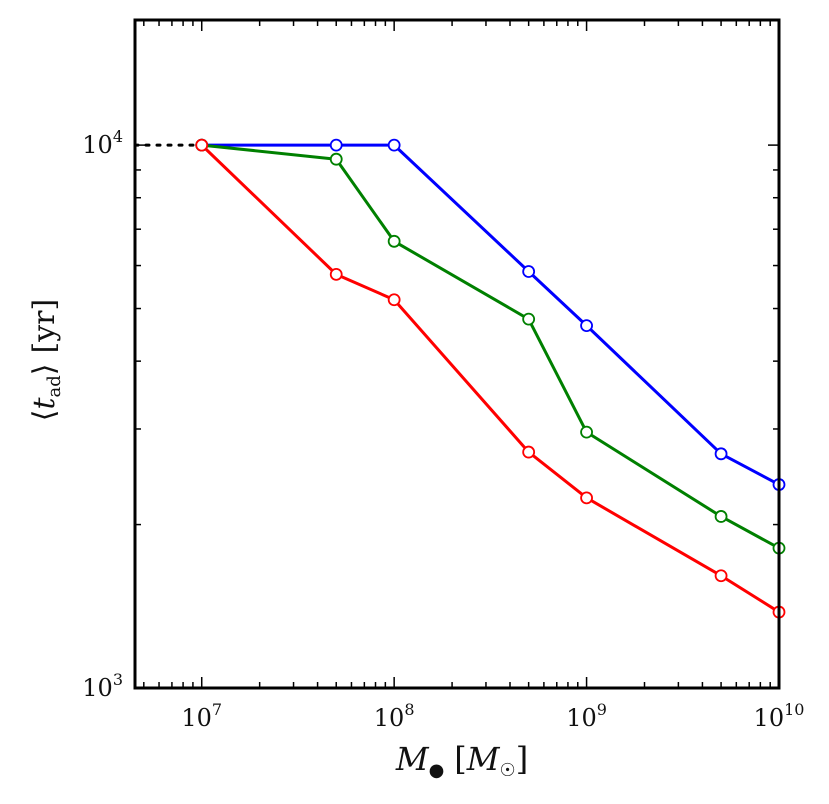 This screenshot has width=829, height=804. Describe the element at coordinates (44, 369) in the screenshot. I see `y-axis-label-close: ⟩` at that location.